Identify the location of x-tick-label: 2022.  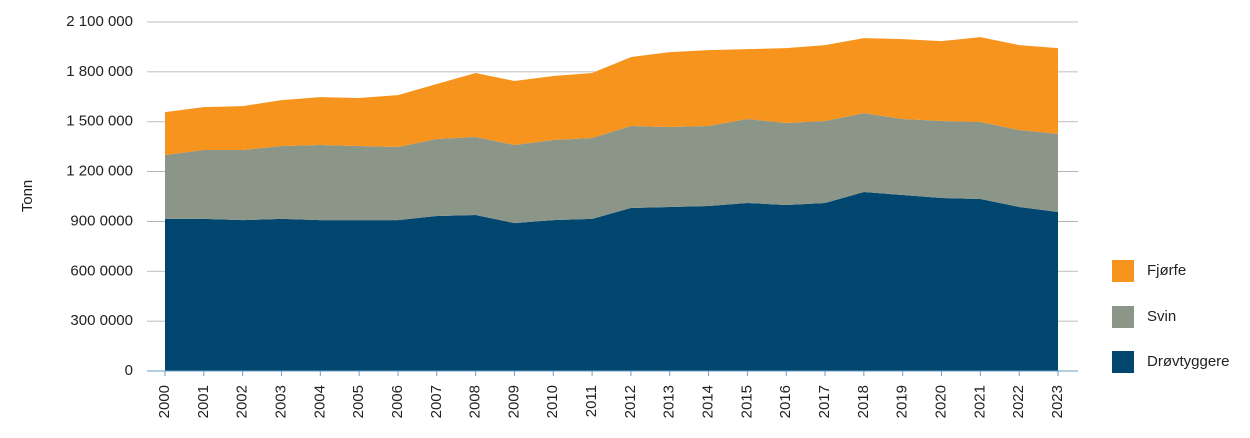
(1018, 401).